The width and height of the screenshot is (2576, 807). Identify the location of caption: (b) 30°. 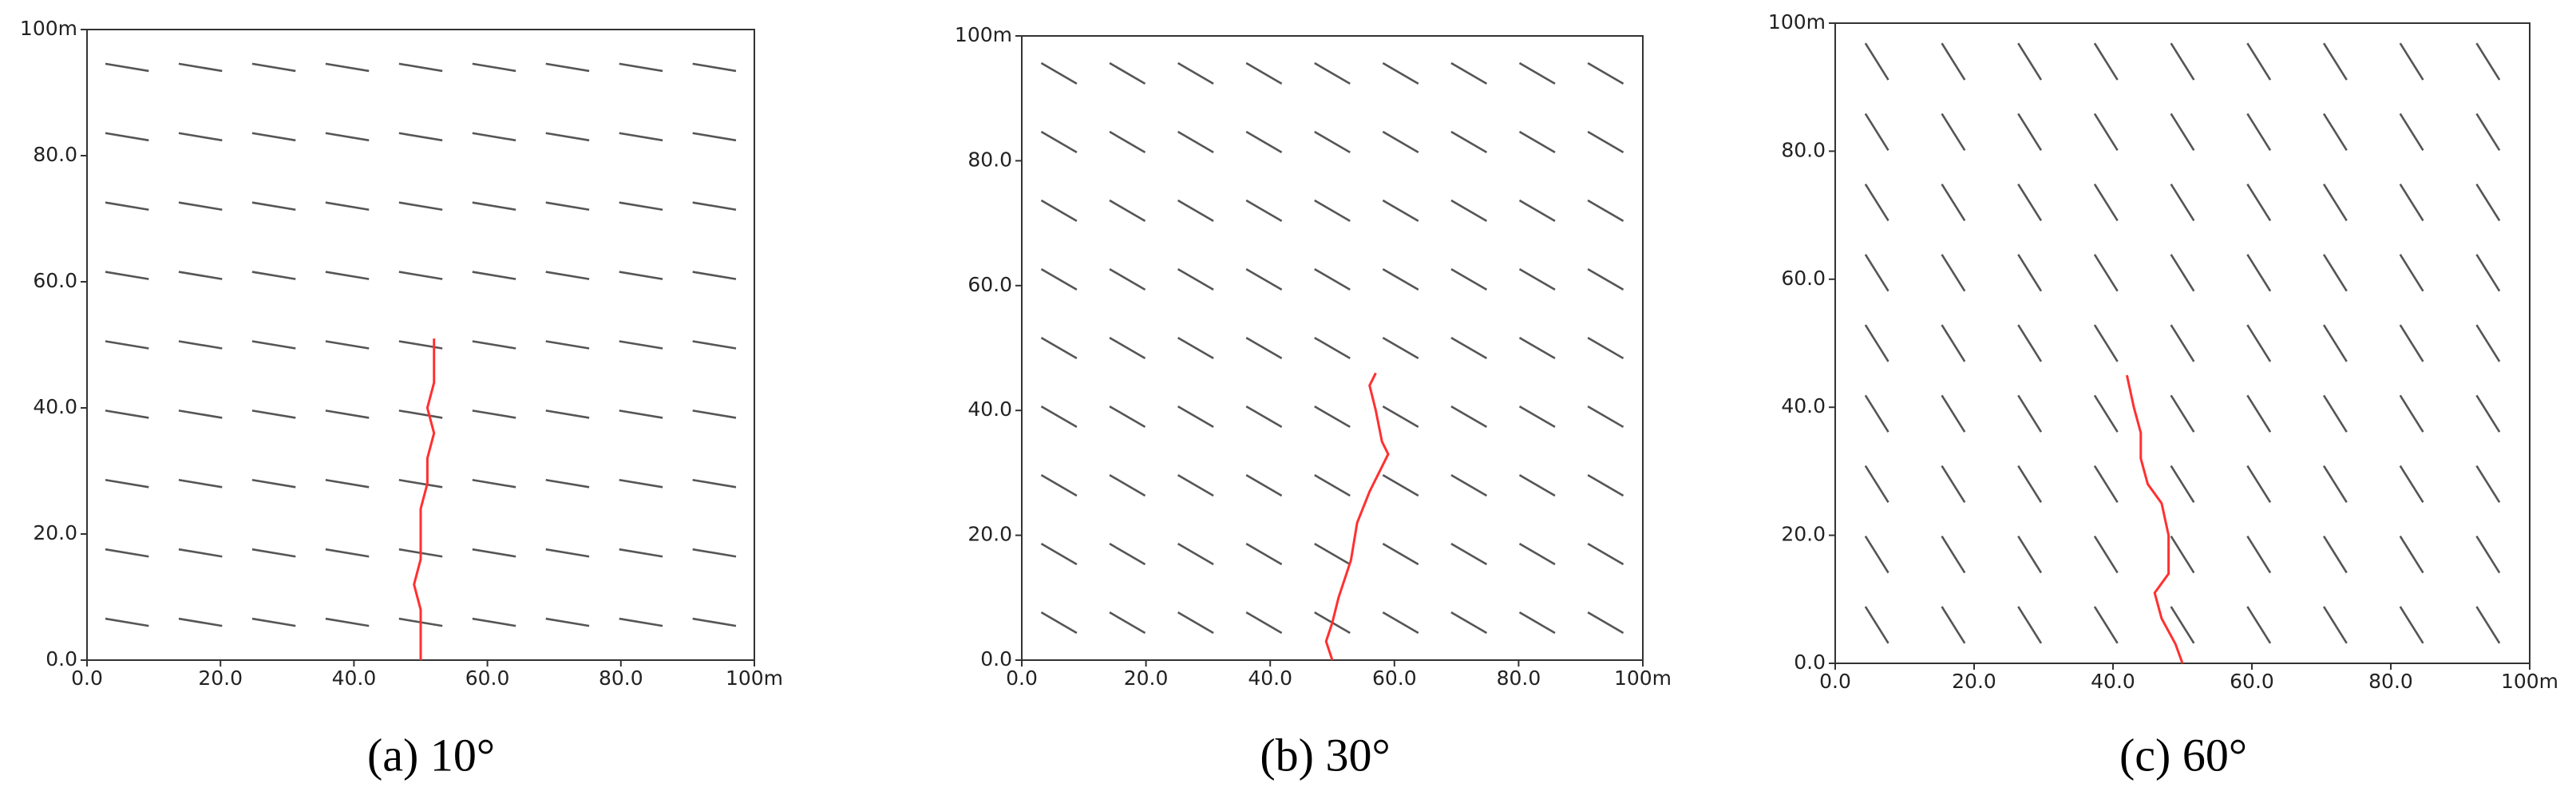
(1325, 755).